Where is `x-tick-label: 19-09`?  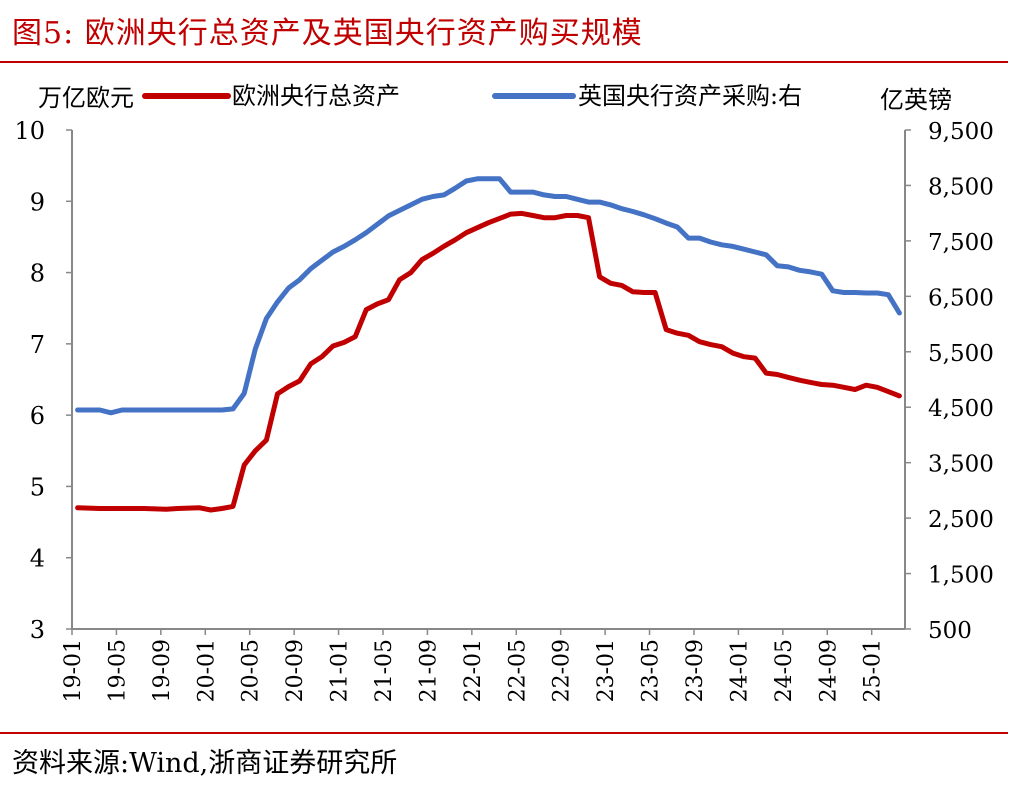
x-tick-label: 19-09 is located at coordinates (162, 670).